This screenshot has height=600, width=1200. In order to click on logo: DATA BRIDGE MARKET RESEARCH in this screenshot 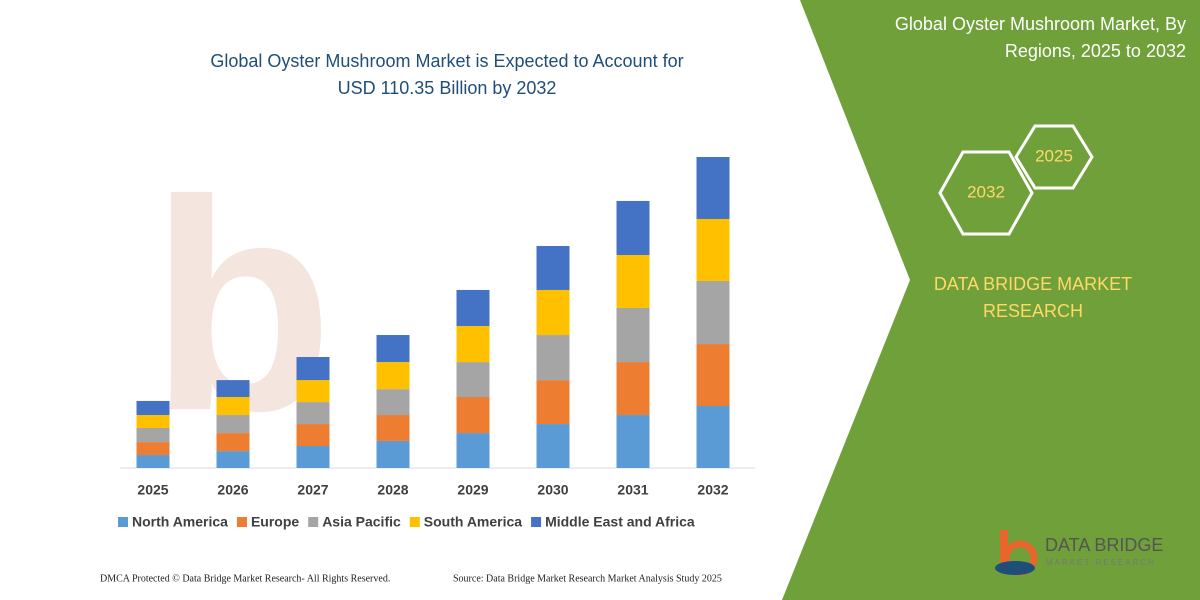, I will do `click(1079, 553)`.